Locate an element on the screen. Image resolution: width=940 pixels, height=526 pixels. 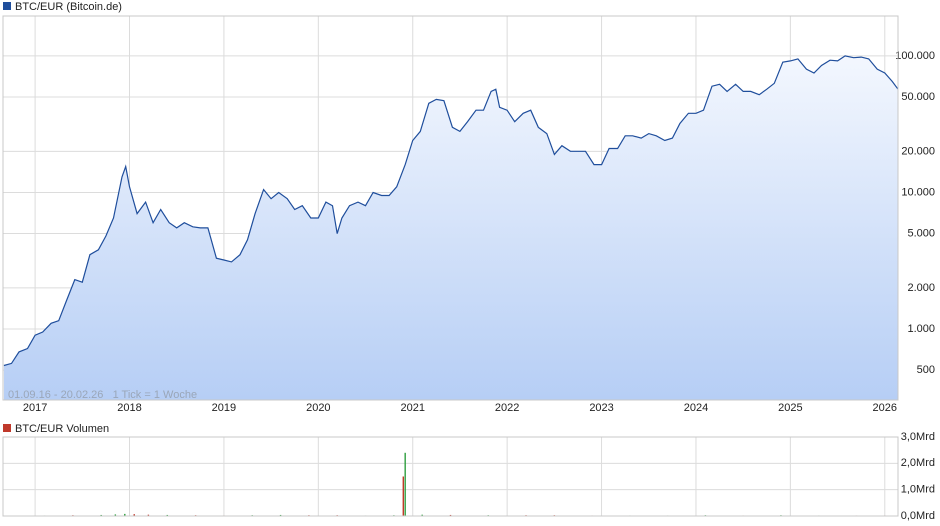
plot-frame is located at coordinates (450, 476).